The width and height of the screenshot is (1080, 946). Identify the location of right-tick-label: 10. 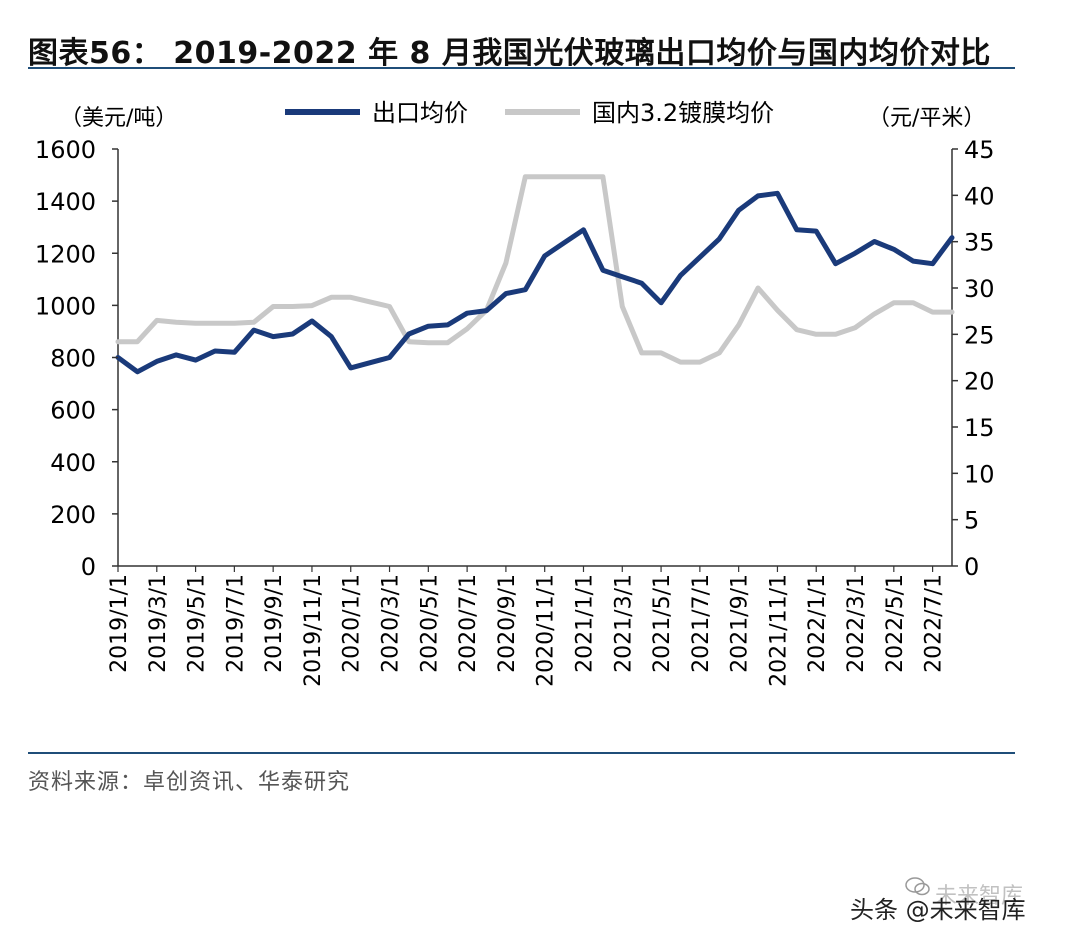
(979, 474).